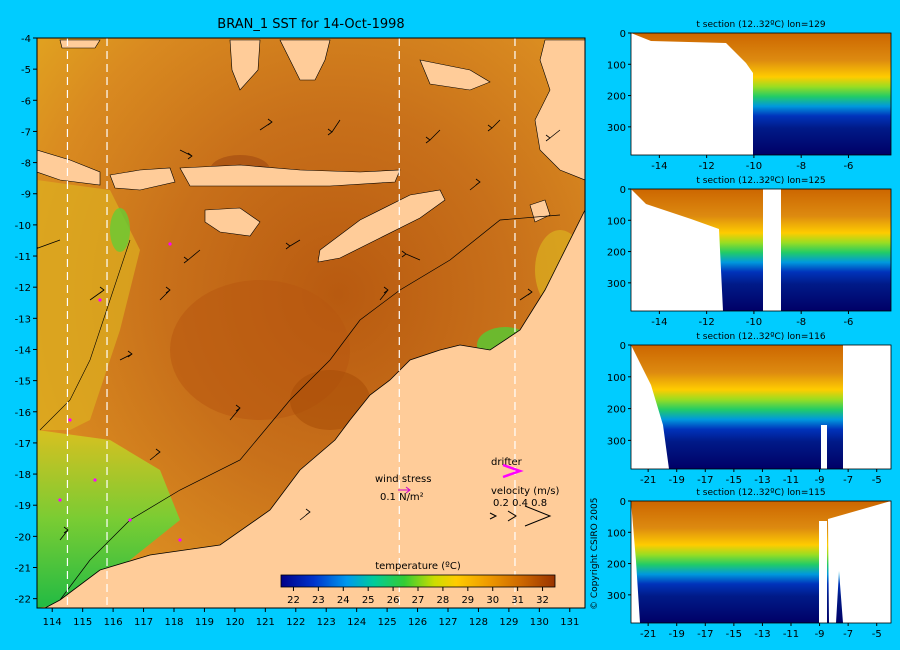 The width and height of the screenshot is (900, 650). I want to click on map-y-tick-label: -13, so click(23, 319).